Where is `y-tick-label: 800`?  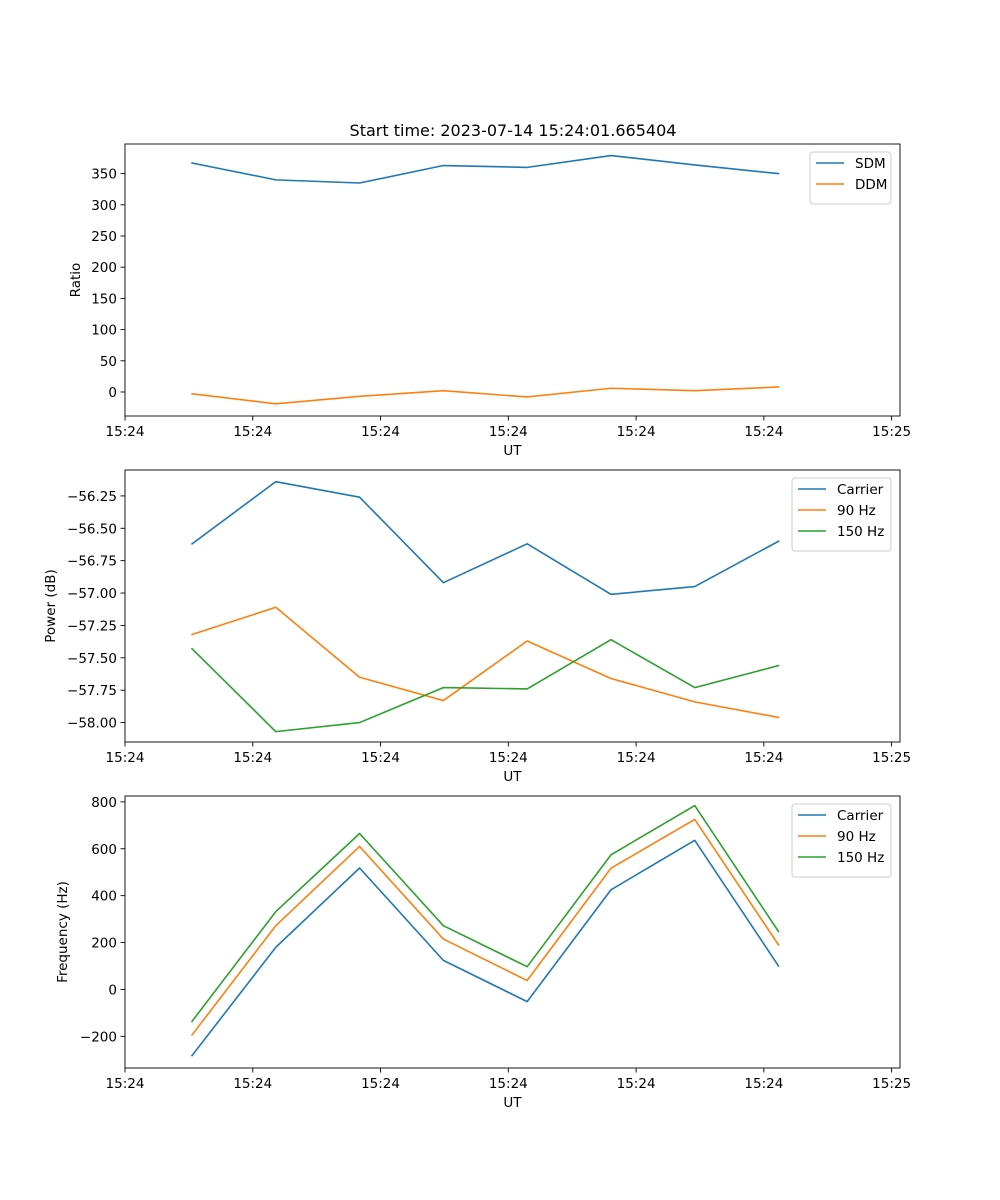 y-tick-label: 800 is located at coordinates (104, 803).